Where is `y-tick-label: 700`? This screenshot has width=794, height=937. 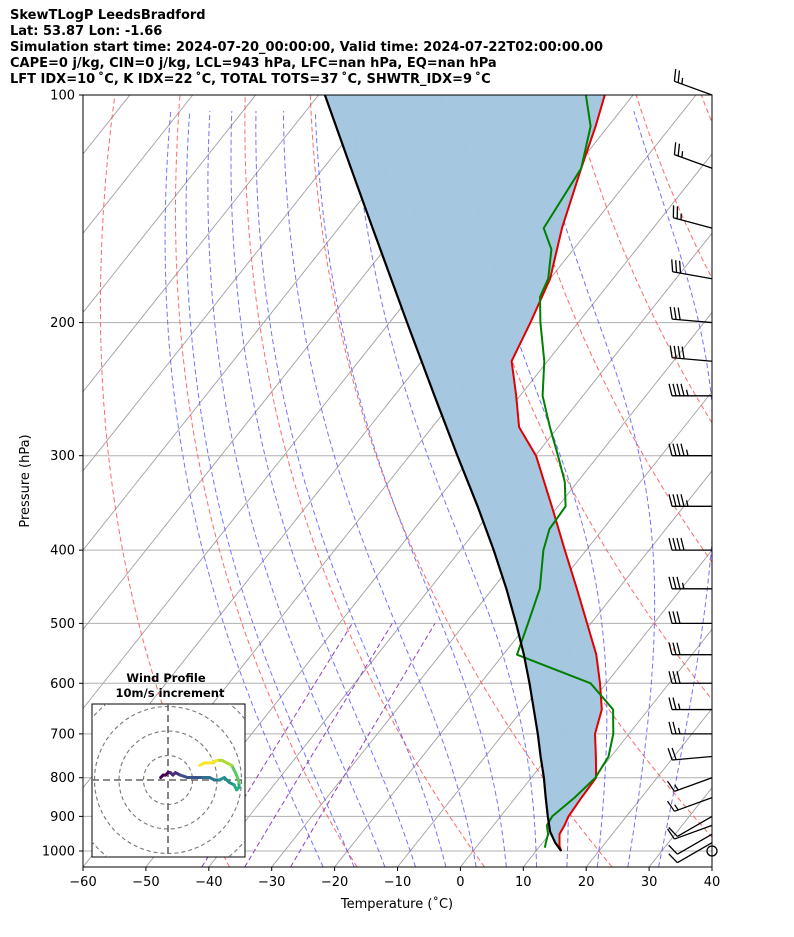
y-tick-label: 700 is located at coordinates (62, 734).